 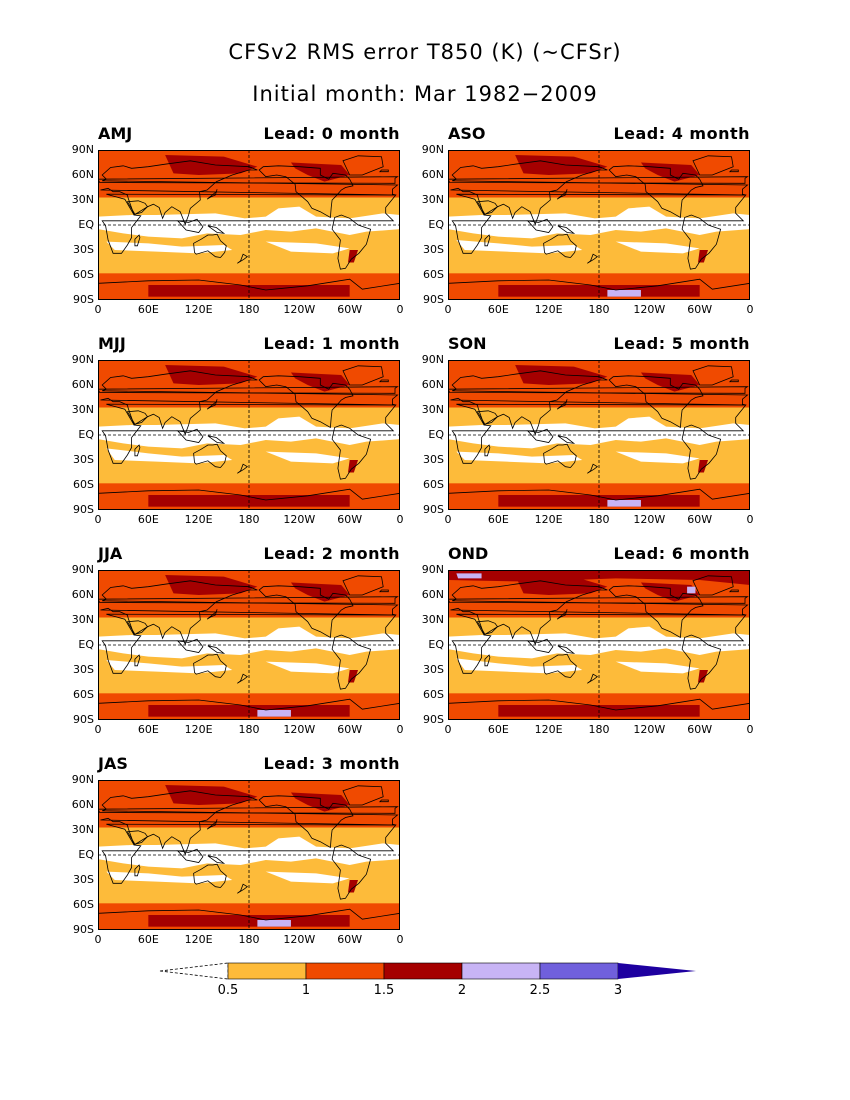 What do you see at coordinates (249, 437) in the screenshot?
I see `coastlines` at bounding box center [249, 437].